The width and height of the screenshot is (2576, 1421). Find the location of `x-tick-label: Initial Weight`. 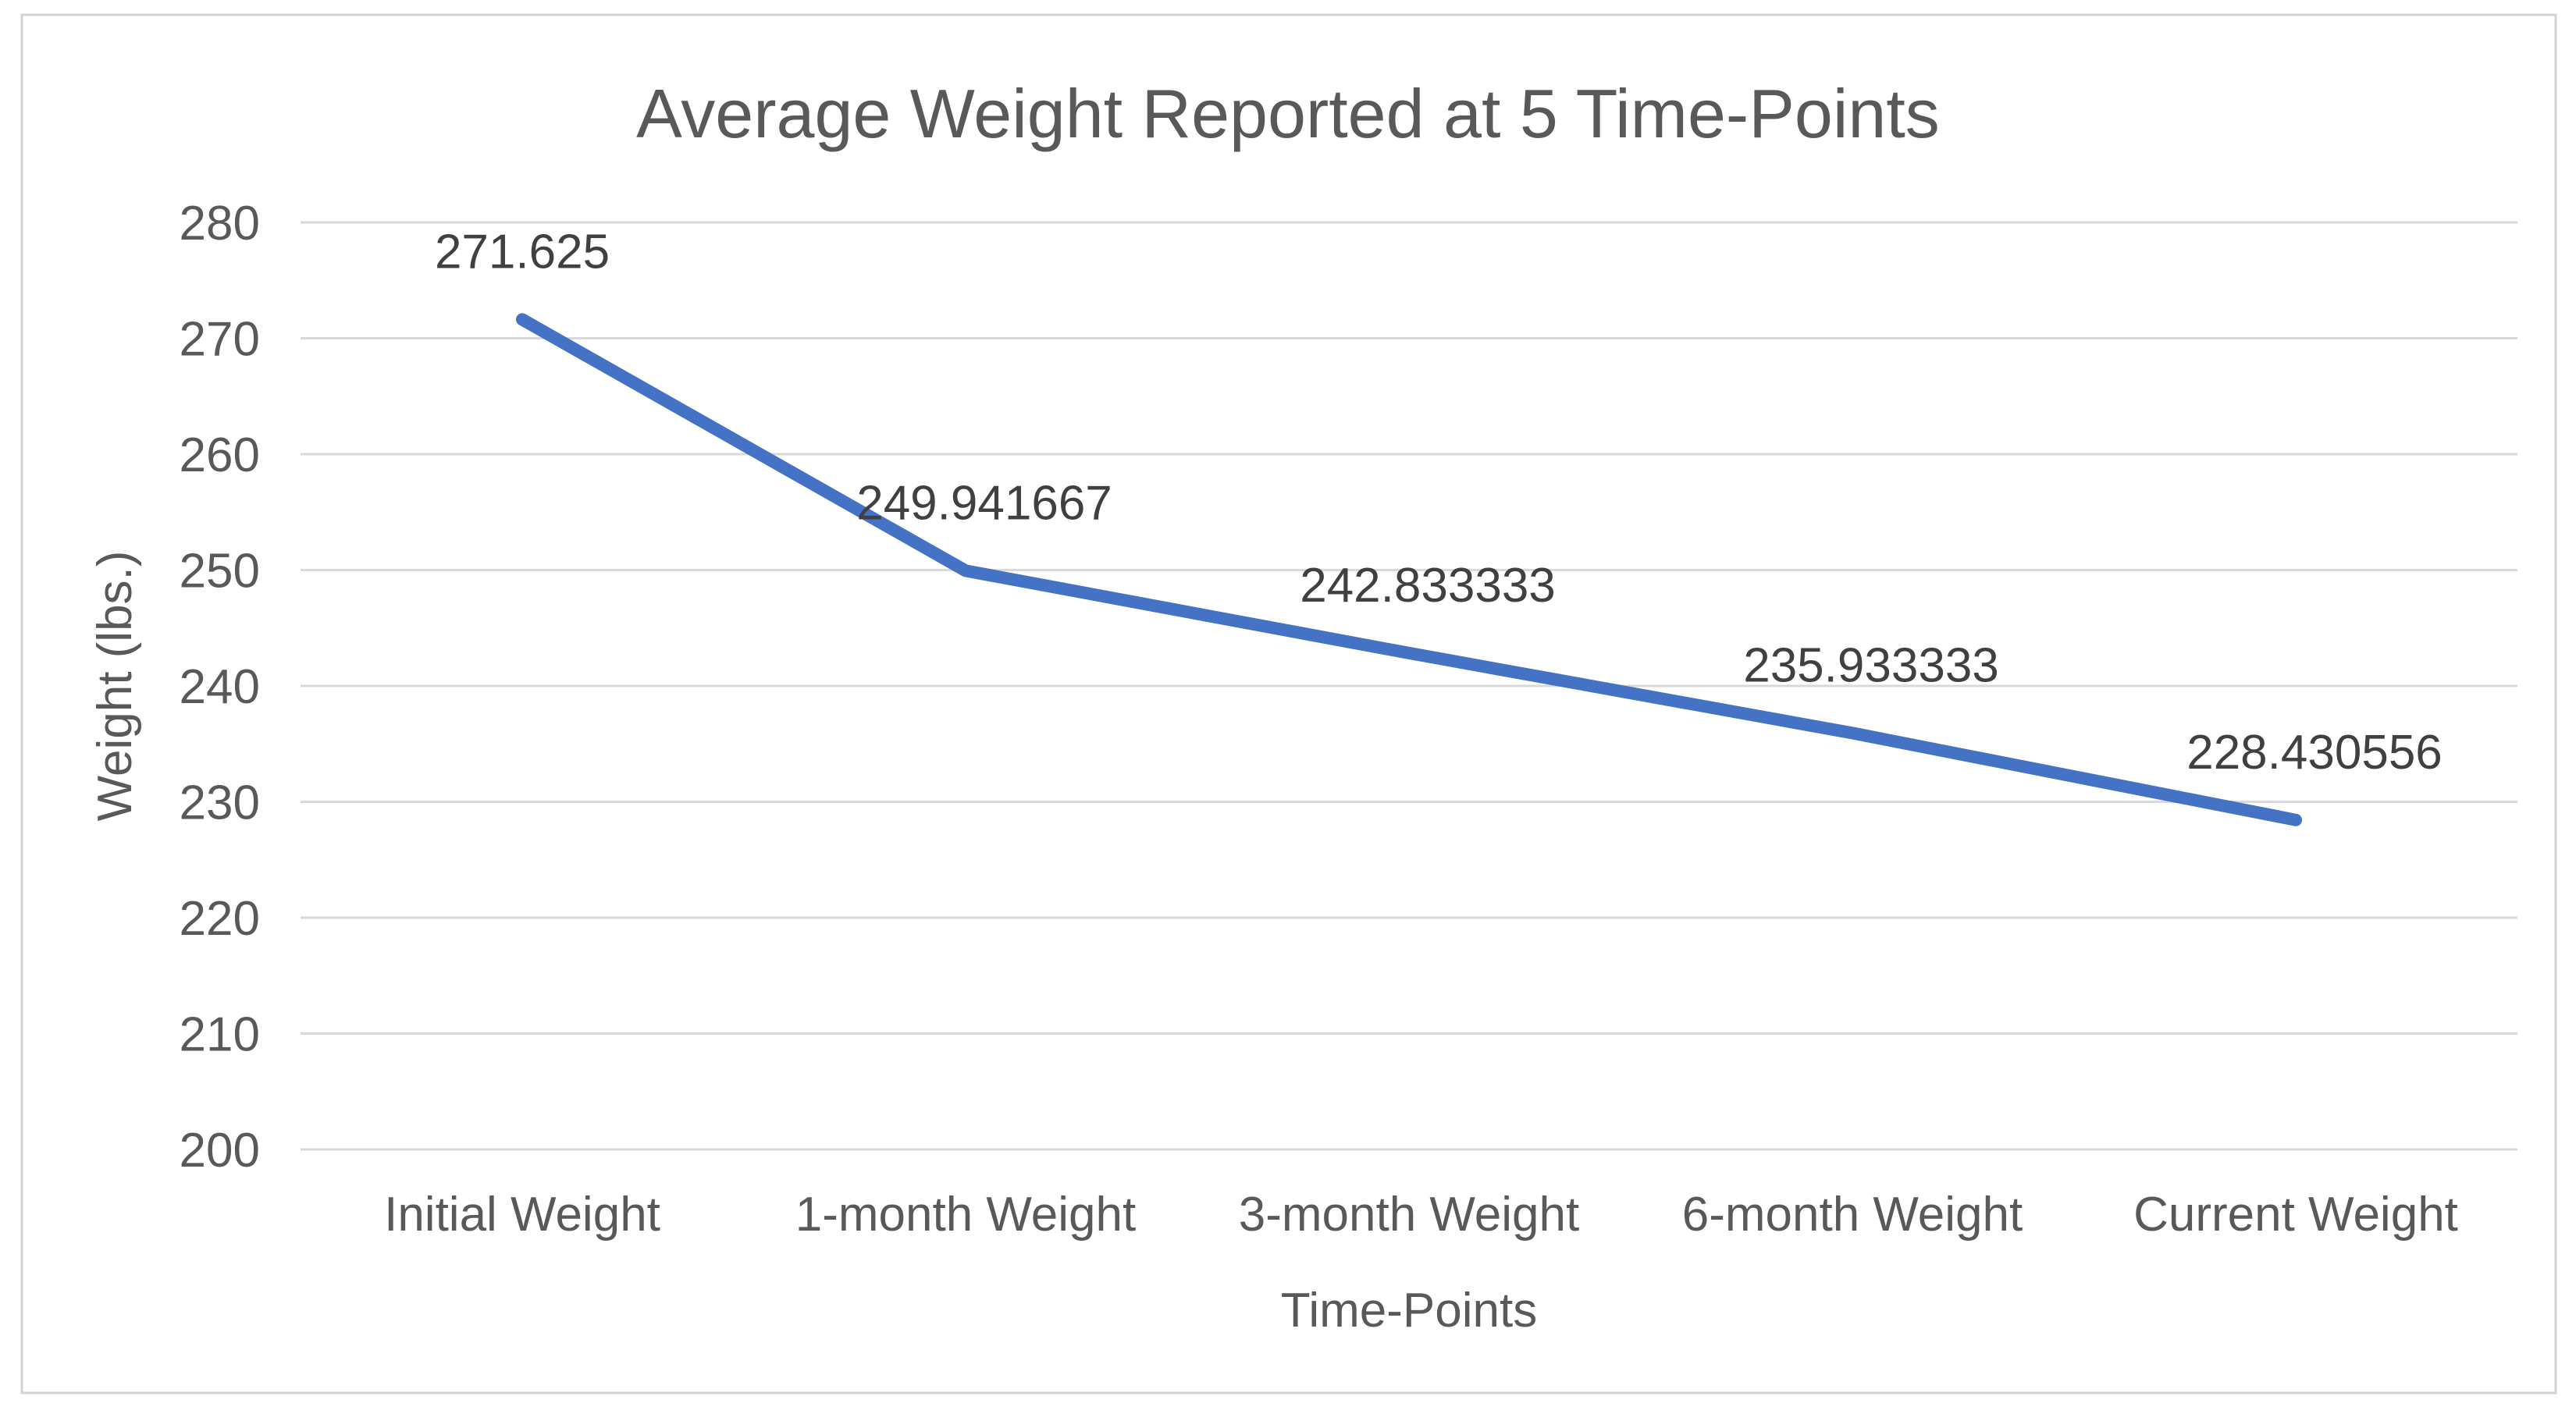

x-tick-label: Initial Weight is located at coordinates (522, 1215).